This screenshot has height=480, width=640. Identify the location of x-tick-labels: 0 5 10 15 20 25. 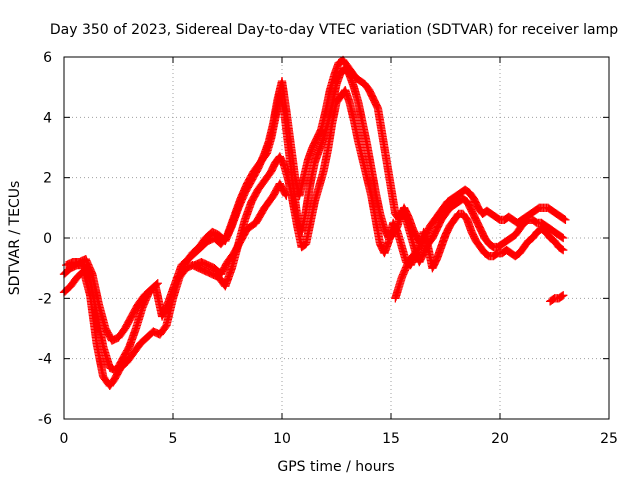
(339, 439).